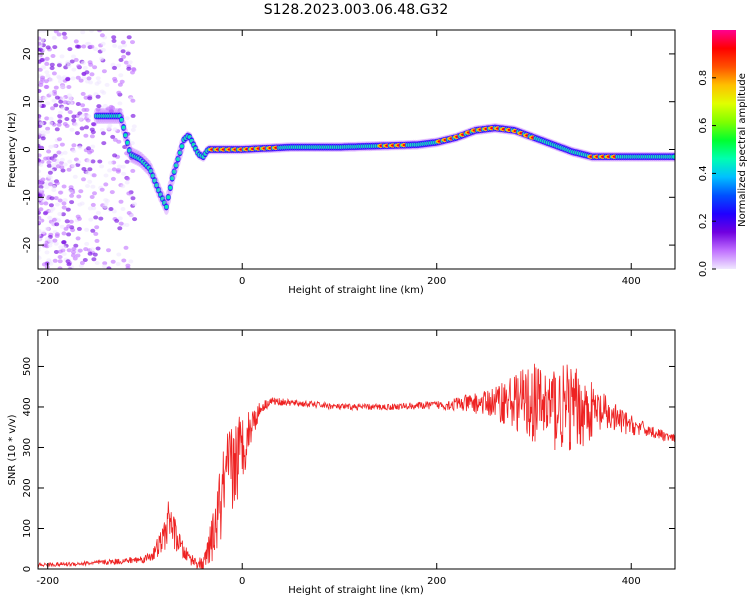 This screenshot has width=750, height=600. I want to click on colorbar-gradient, so click(724, 149).